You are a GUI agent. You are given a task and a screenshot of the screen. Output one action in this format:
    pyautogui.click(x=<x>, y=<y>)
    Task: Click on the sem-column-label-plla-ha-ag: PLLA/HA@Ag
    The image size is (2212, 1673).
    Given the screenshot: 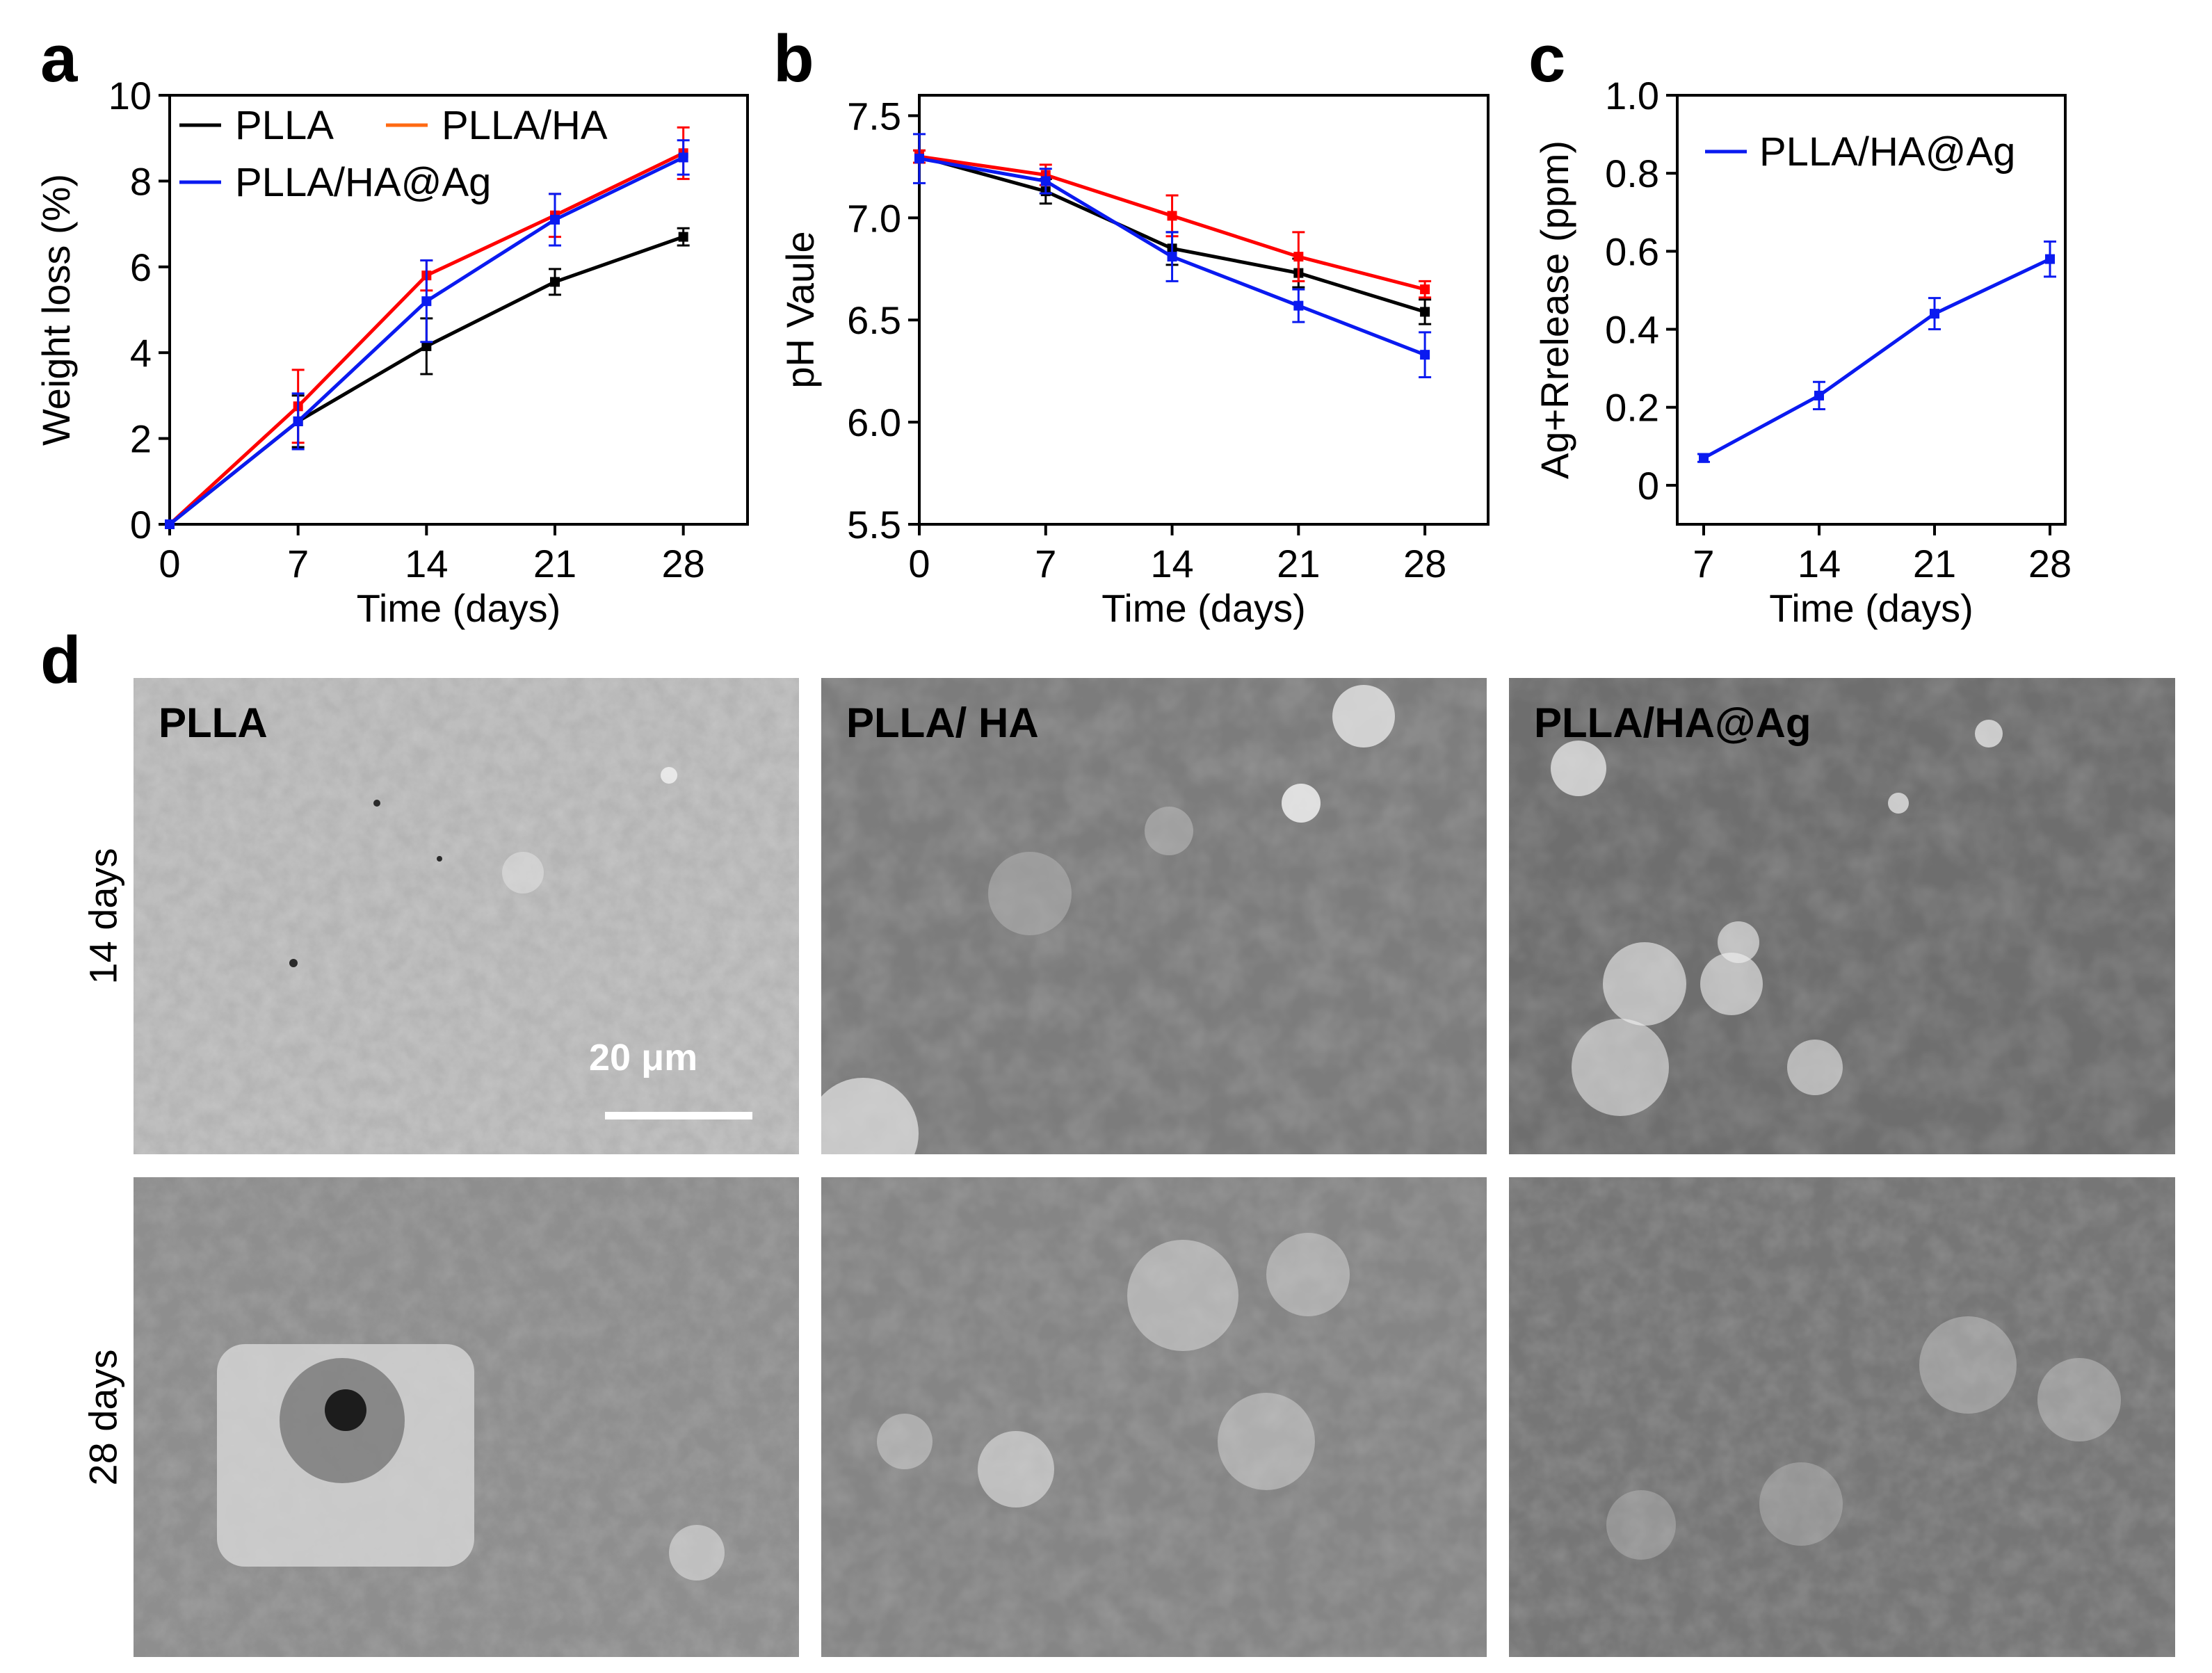 What is the action you would take?
    pyautogui.click(x=1672, y=723)
    